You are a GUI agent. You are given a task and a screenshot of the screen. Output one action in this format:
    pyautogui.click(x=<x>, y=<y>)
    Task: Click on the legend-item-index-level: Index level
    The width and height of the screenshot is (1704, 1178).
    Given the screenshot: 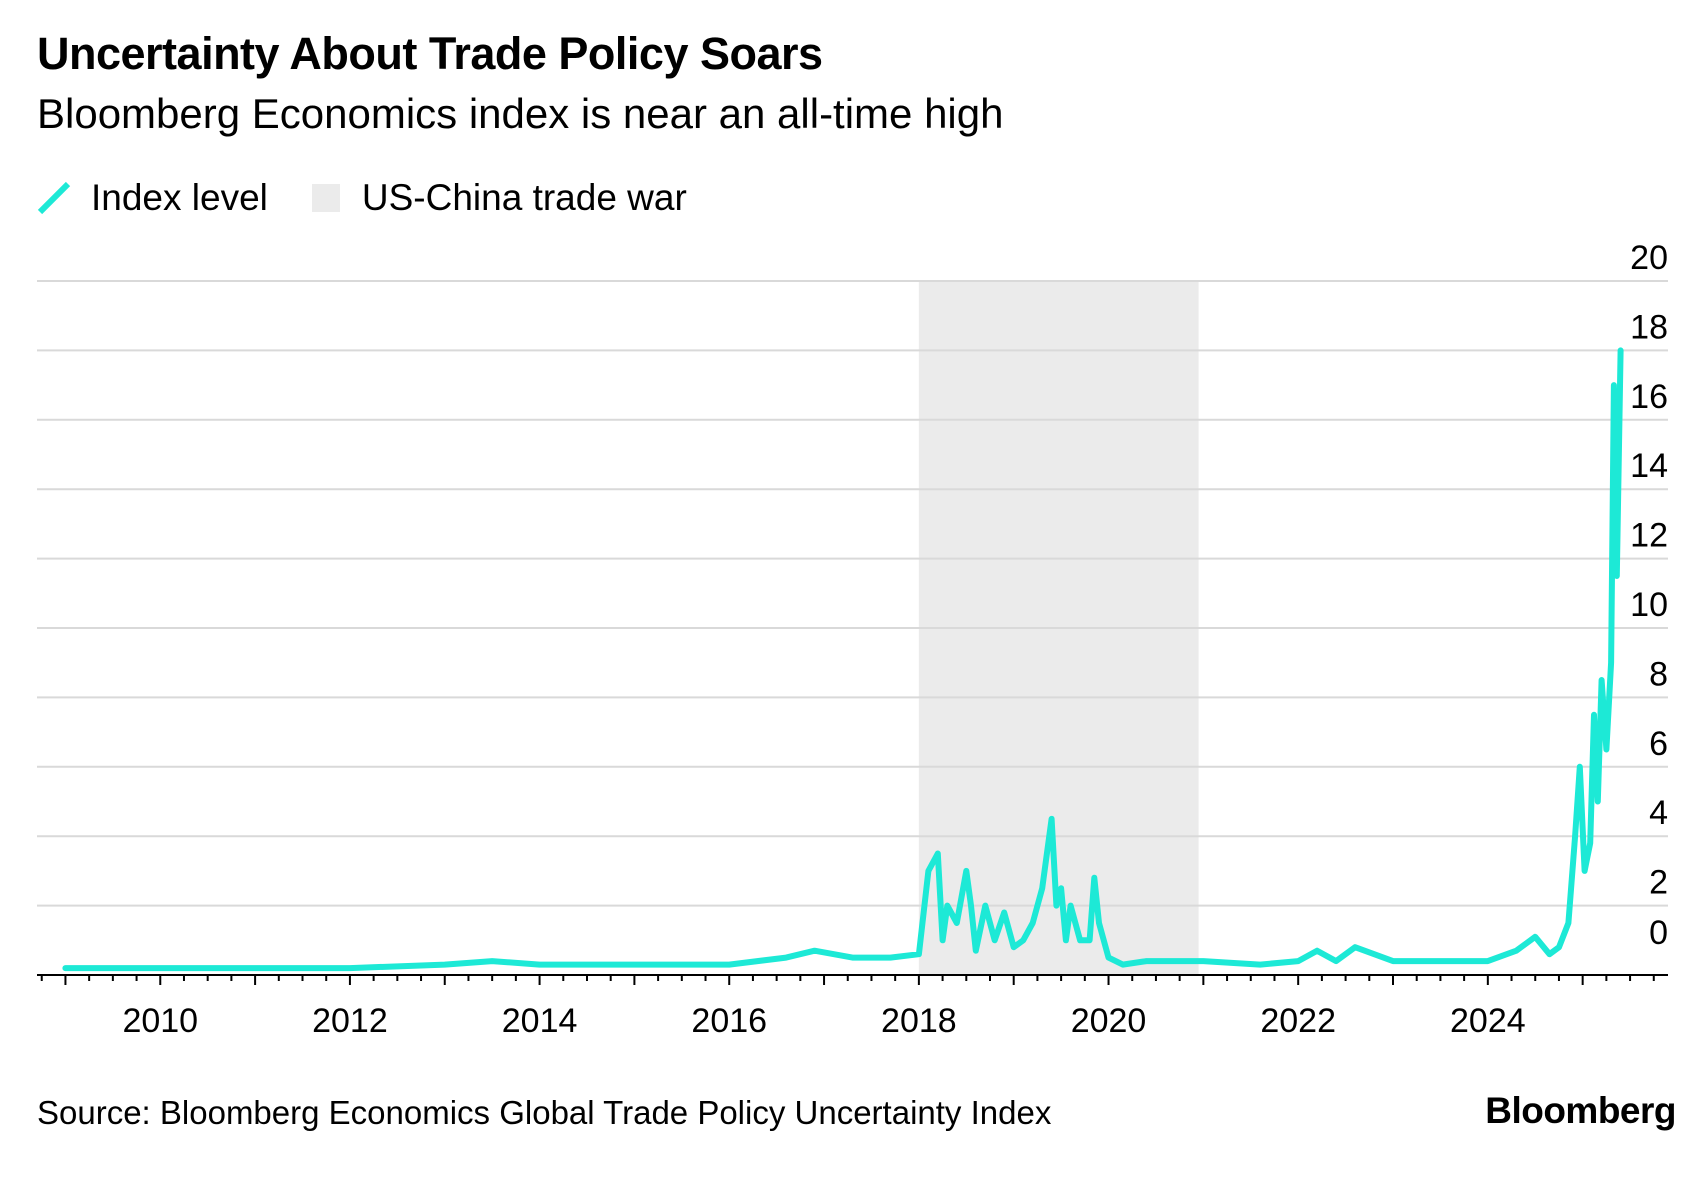 What is the action you would take?
    pyautogui.click(x=152, y=198)
    